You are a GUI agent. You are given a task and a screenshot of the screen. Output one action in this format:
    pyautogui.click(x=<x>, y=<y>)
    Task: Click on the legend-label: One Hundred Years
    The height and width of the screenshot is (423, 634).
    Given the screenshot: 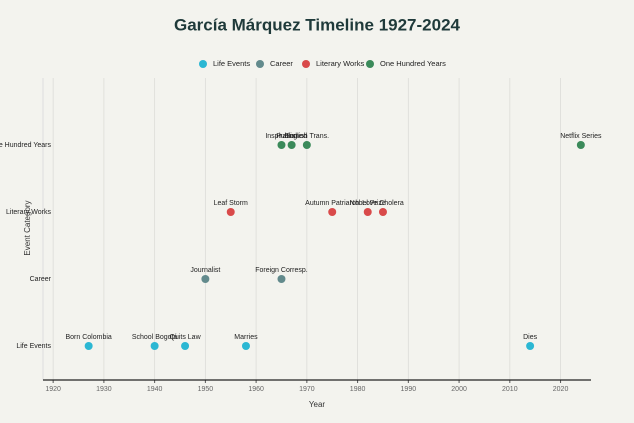 What is the action you would take?
    pyautogui.click(x=413, y=63)
    